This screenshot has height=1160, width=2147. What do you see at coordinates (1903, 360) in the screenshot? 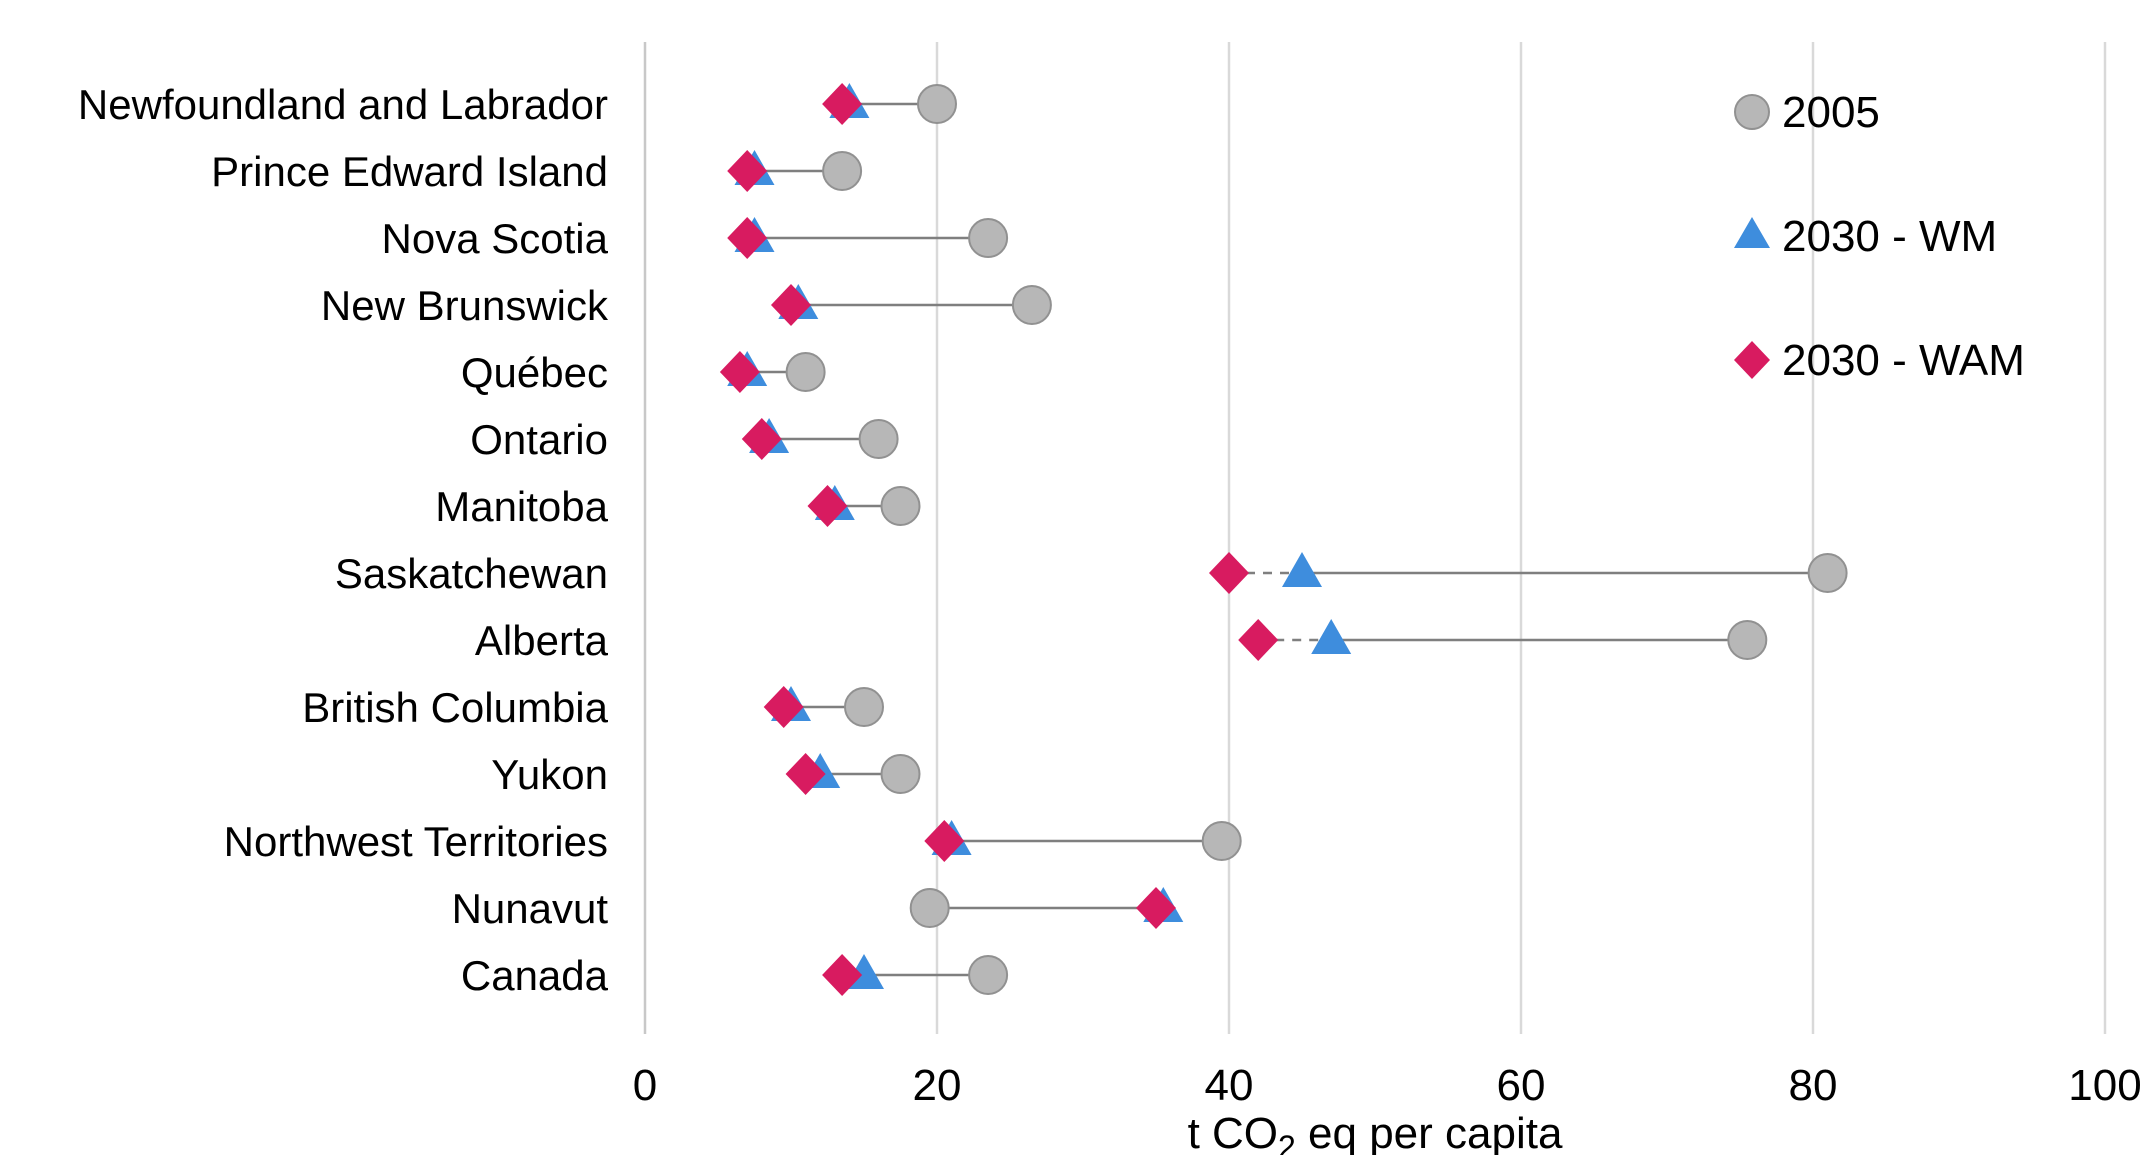
I see `legend-label-2: 2030 - WAM` at bounding box center [1903, 360].